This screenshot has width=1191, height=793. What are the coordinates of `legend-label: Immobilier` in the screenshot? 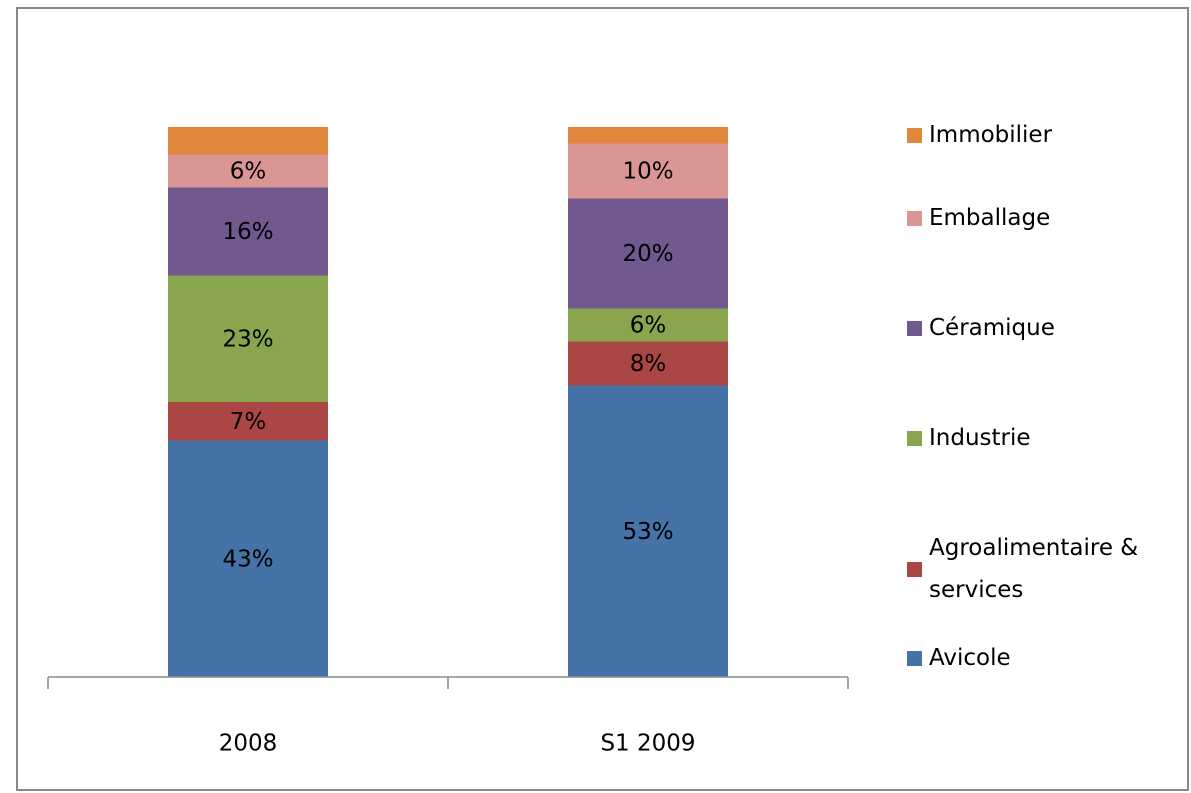 It's located at (991, 135).